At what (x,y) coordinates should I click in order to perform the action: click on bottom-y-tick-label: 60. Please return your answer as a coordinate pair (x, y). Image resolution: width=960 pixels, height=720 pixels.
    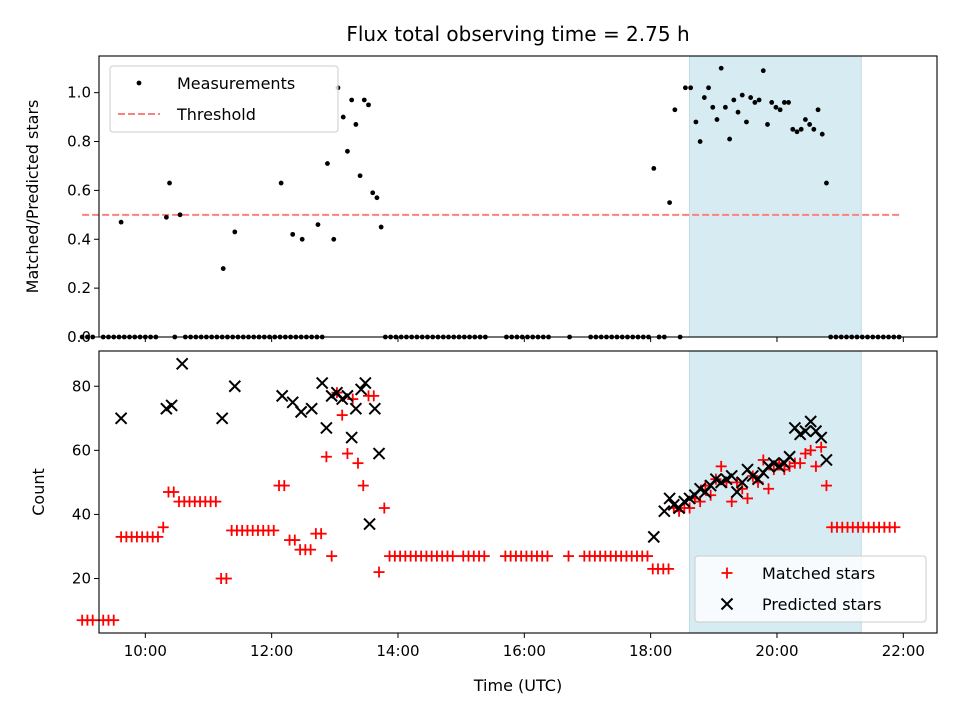
    Looking at the image, I should click on (81, 450).